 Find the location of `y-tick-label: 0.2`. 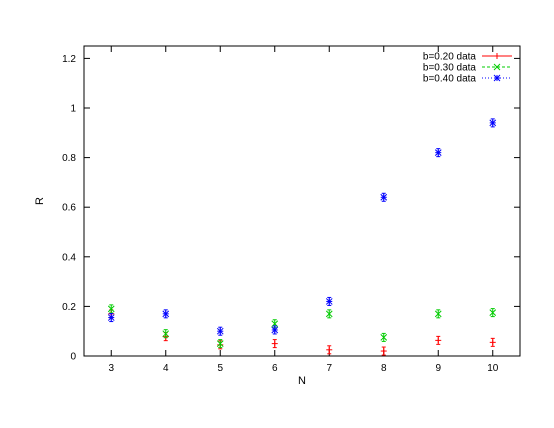

y-tick-label: 0.2 is located at coordinates (69, 307).